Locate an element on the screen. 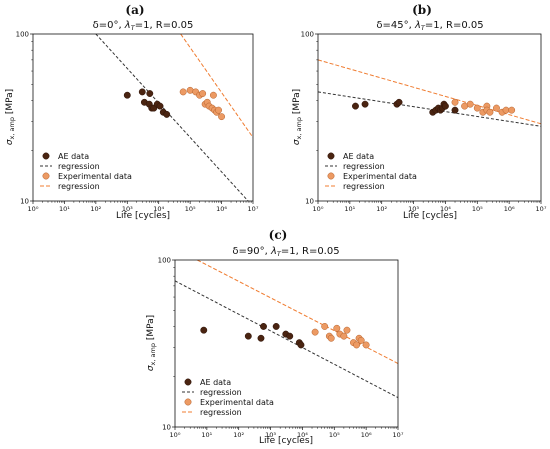 The height and width of the screenshot is (449, 550). x-tick-label: 10¹ is located at coordinates (349, 209).